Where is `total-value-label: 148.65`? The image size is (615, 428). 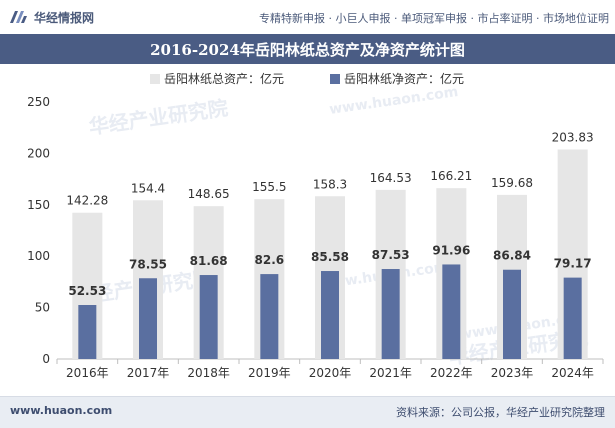 total-value-label: 148.65 is located at coordinates (209, 194).